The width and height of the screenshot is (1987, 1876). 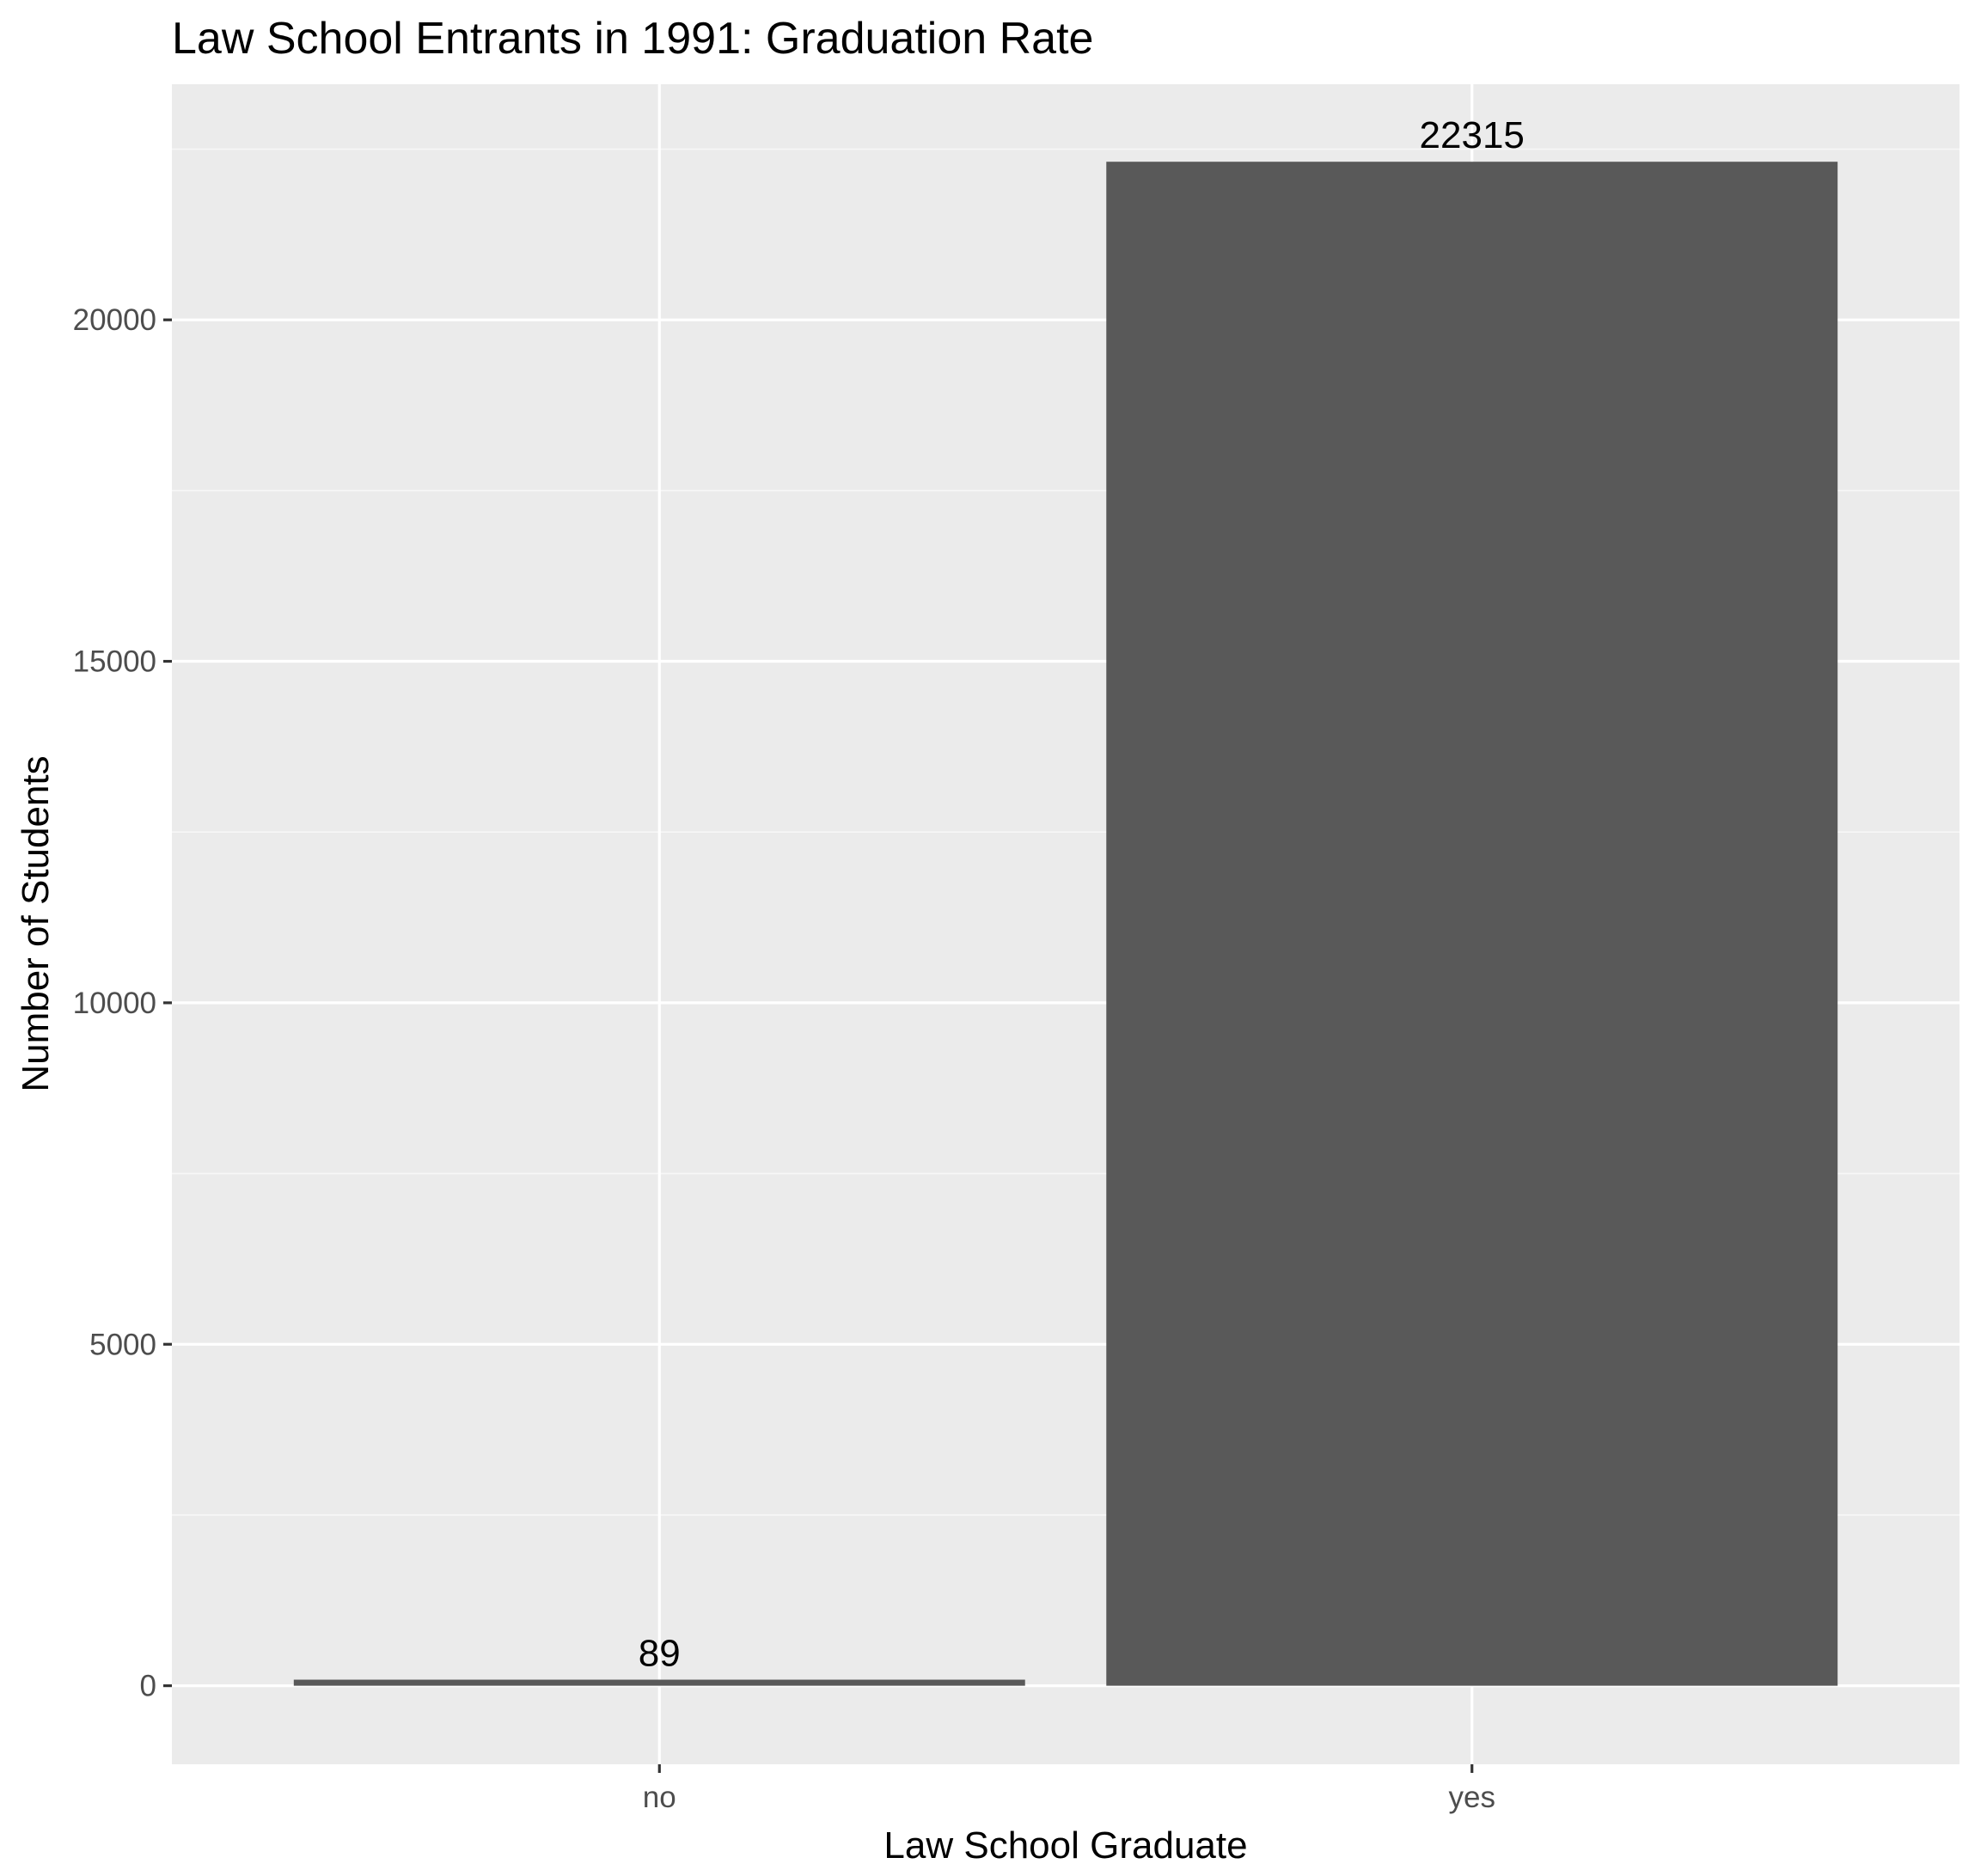 What do you see at coordinates (122, 1344) in the screenshot?
I see `y-tick-label: 5000` at bounding box center [122, 1344].